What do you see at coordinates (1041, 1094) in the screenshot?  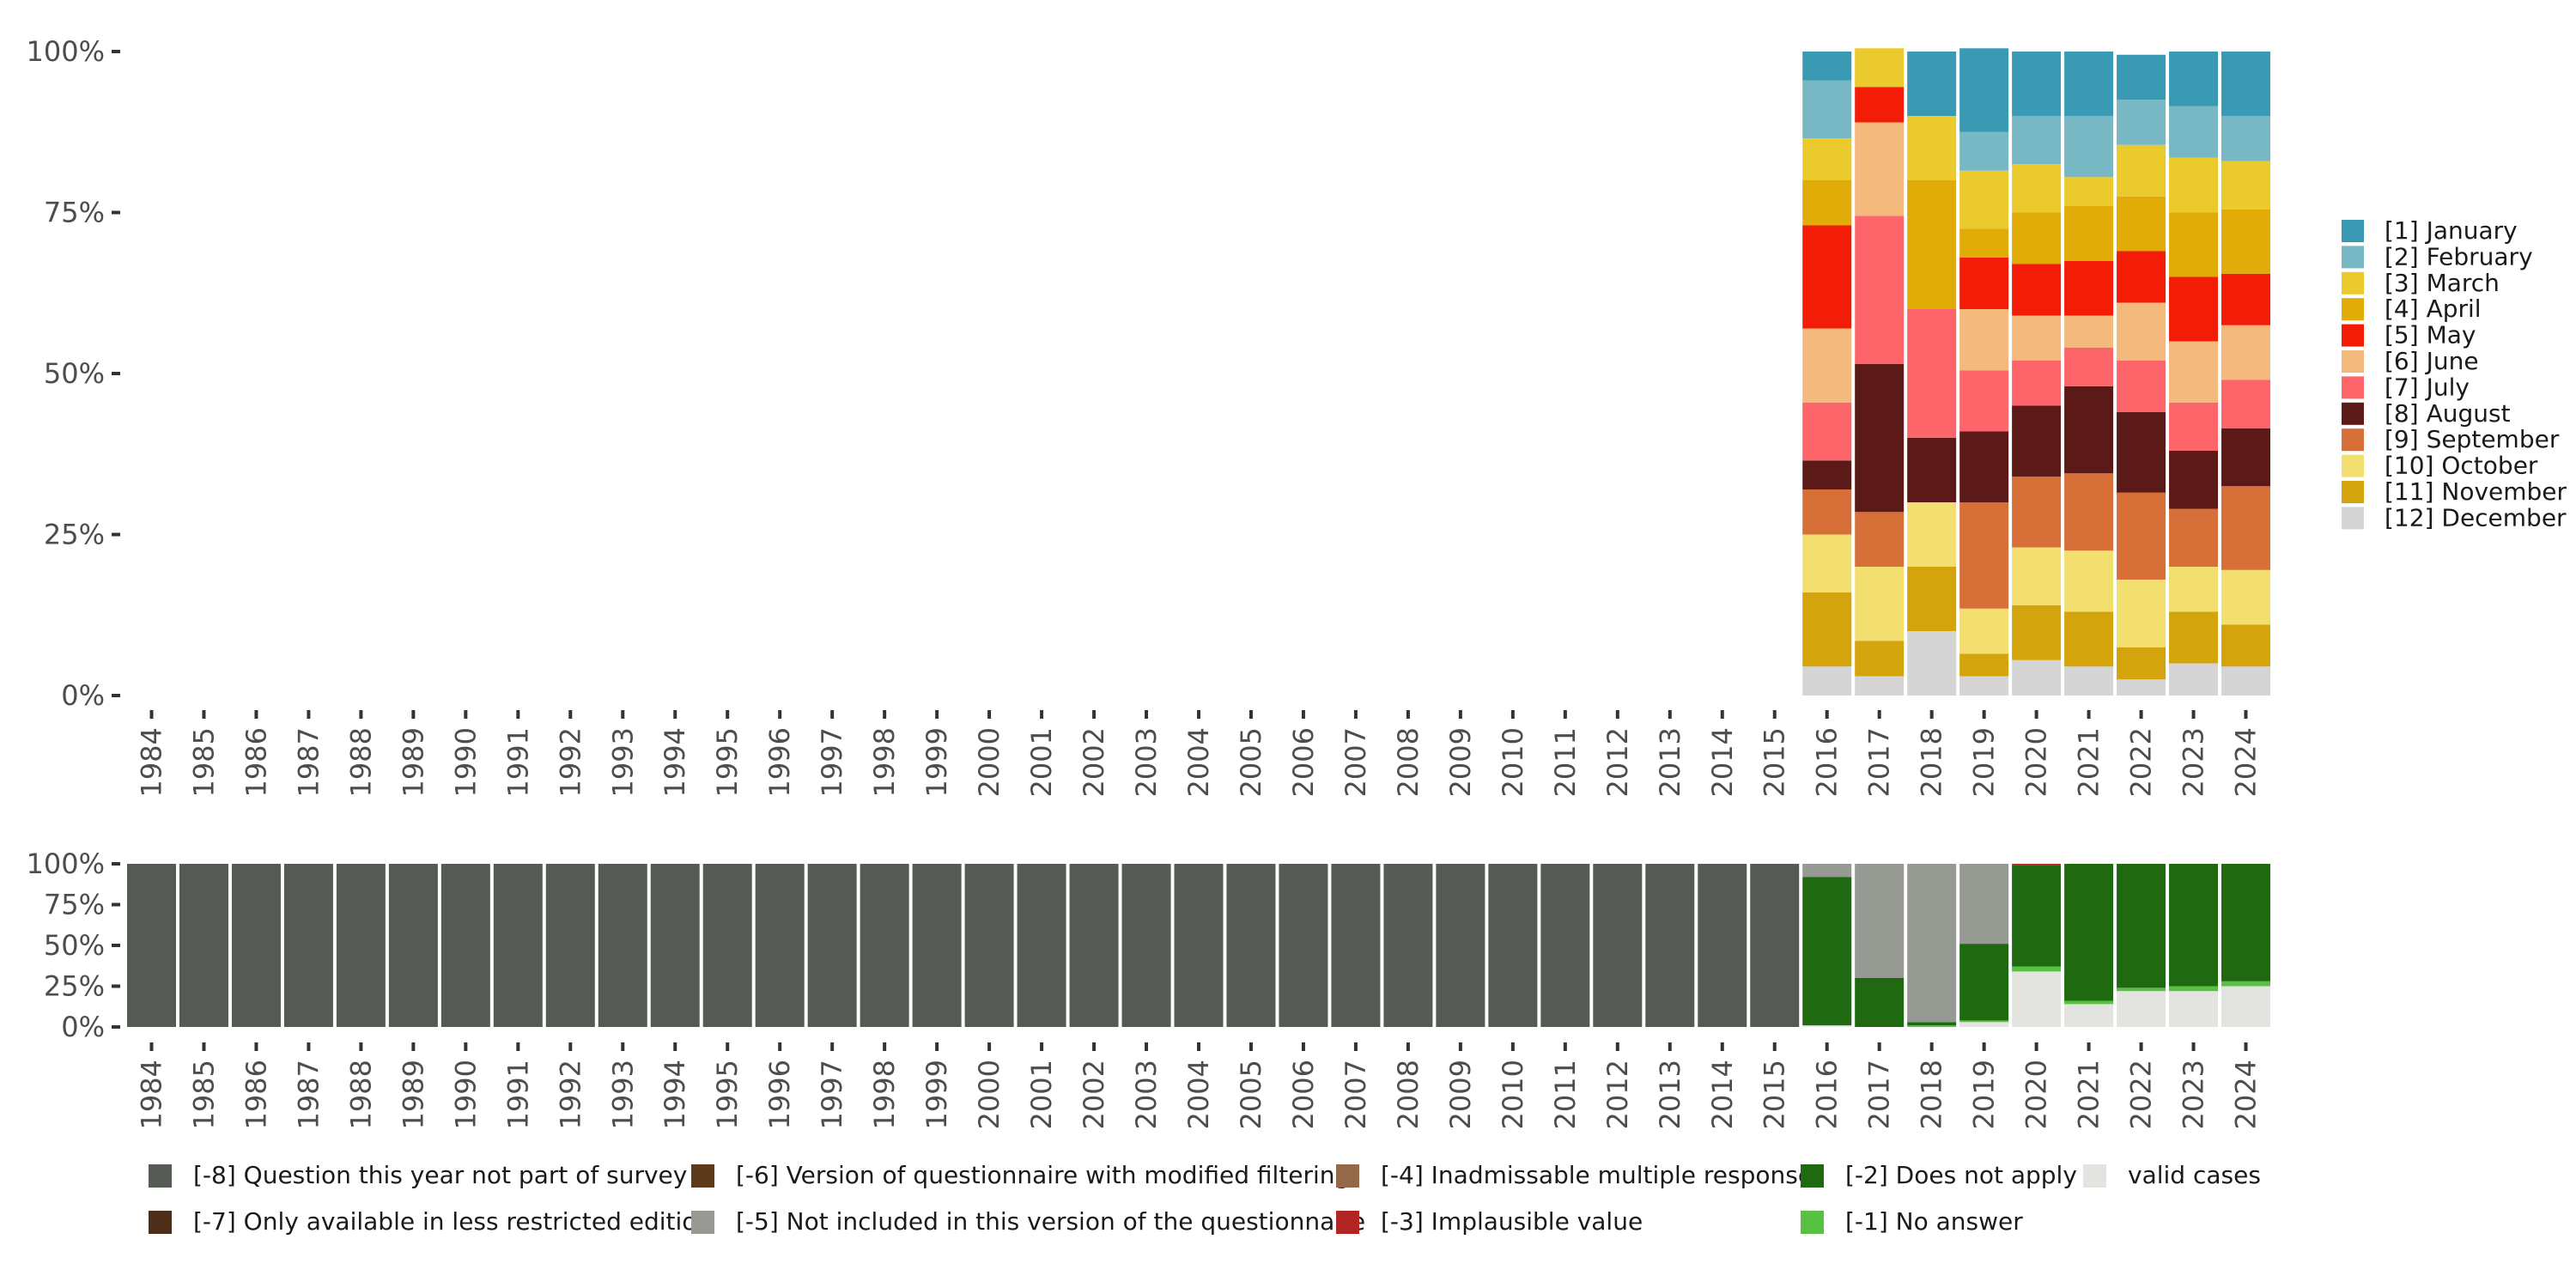 I see `x-tick-label: 2001` at bounding box center [1041, 1094].